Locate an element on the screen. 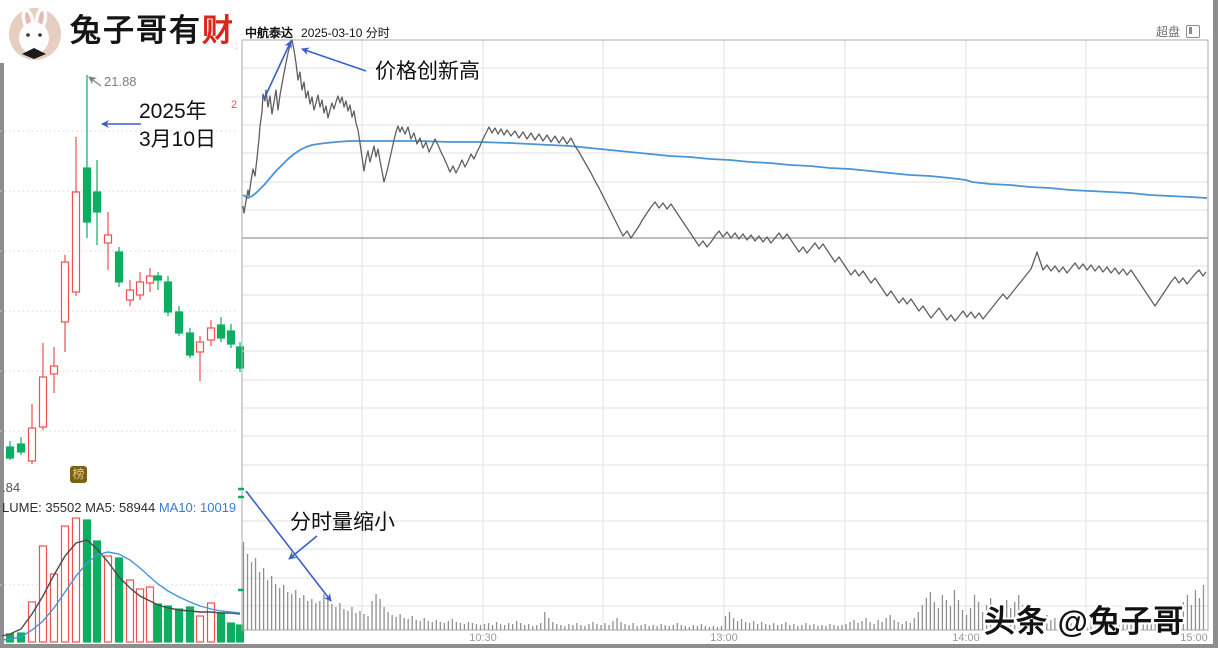 Image resolution: width=1218 pixels, height=648 pixels. logo-text-red: 财 is located at coordinates (218, 31).